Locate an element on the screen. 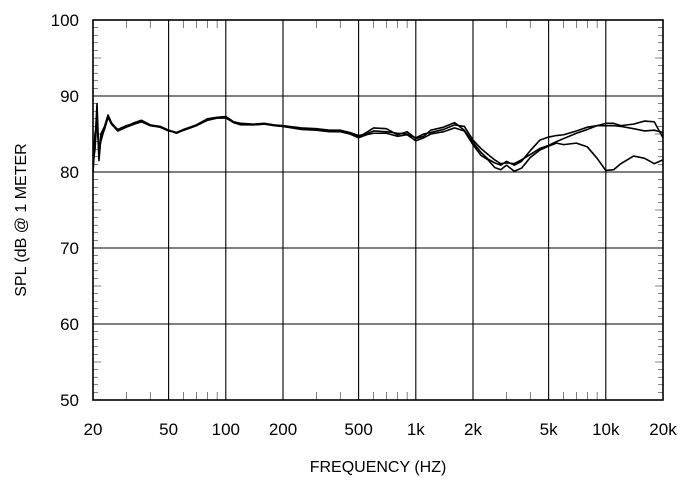 This screenshot has width=690, height=490. x-tick-label: 500 is located at coordinates (358, 429).